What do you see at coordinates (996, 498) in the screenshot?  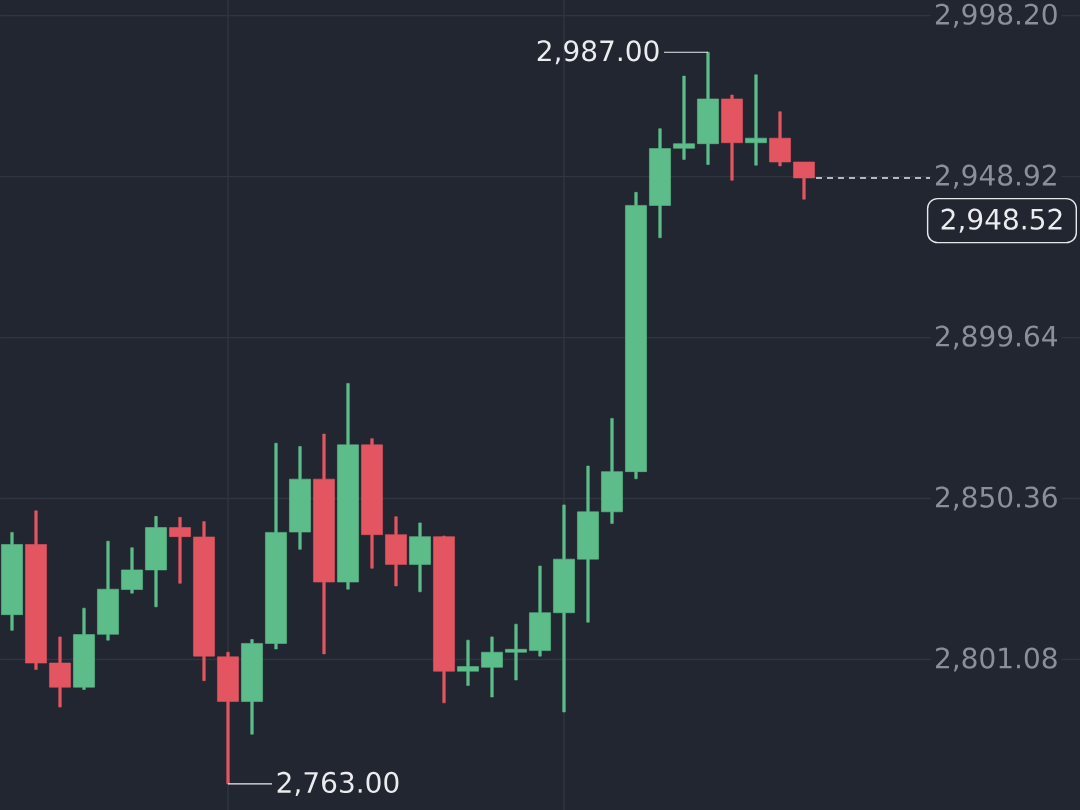 I see `y-tick-label: 2,850.36` at bounding box center [996, 498].